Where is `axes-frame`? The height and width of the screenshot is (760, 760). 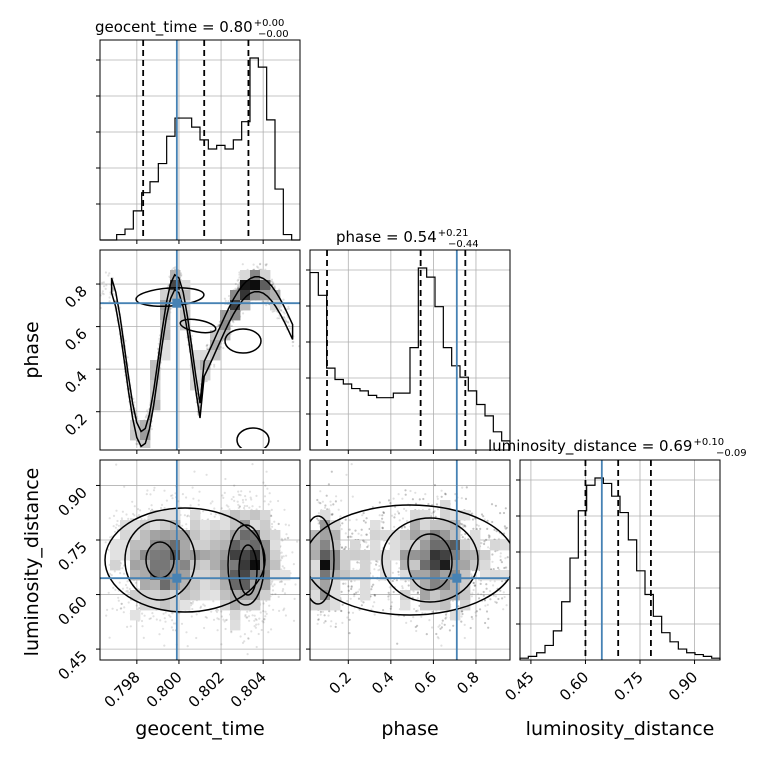
axes-frame is located at coordinates (410, 350).